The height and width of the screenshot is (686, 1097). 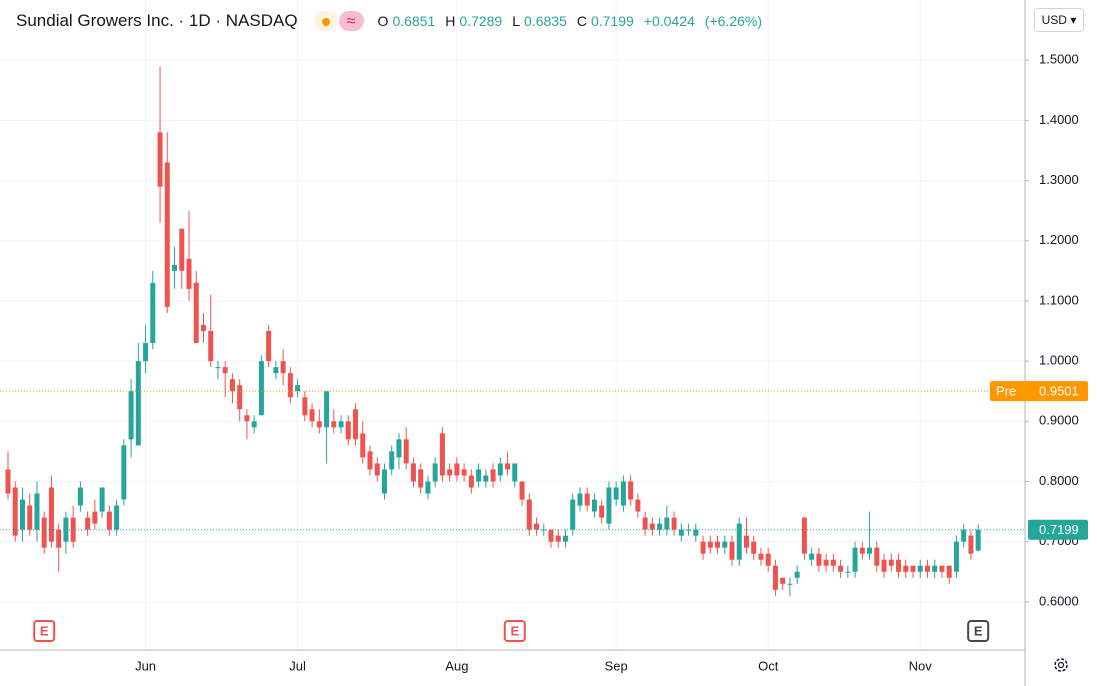 I want to click on open-value: 0.6851, so click(x=414, y=21).